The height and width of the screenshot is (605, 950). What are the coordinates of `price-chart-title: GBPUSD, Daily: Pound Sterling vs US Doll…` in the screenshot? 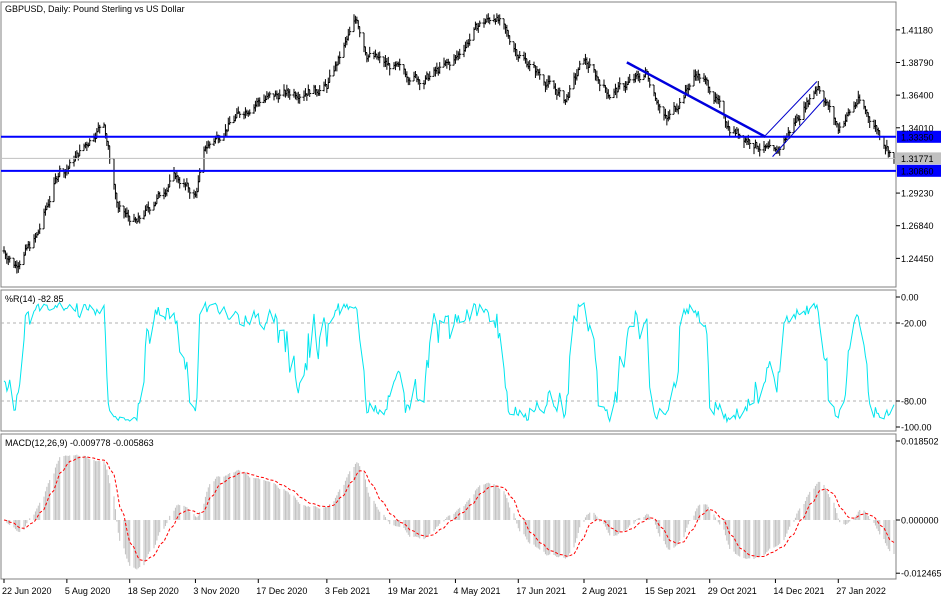 It's located at (95, 9).